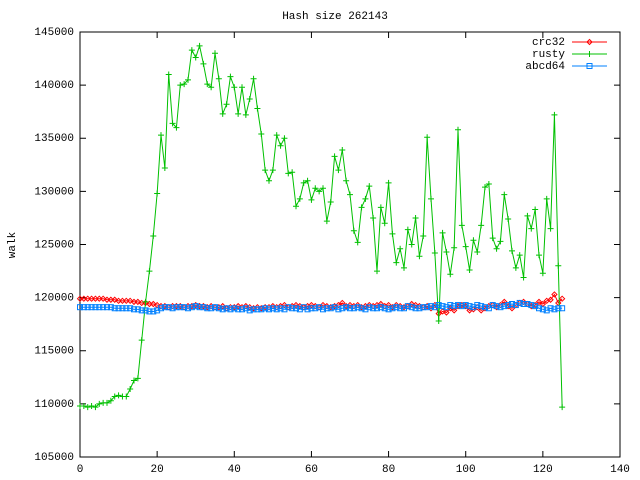 This screenshot has height=480, width=640. What do you see at coordinates (548, 55) in the screenshot?
I see `legend-label: rusty` at bounding box center [548, 55].